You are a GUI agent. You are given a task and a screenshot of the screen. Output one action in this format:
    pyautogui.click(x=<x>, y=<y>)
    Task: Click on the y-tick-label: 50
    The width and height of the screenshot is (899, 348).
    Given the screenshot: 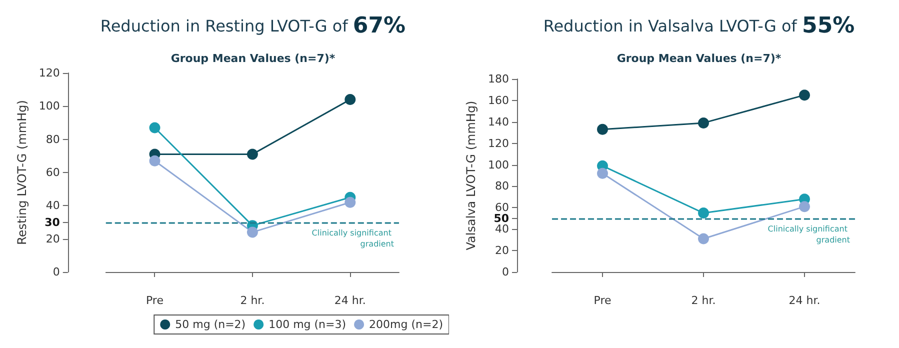 What is the action you would take?
    pyautogui.click(x=502, y=218)
    